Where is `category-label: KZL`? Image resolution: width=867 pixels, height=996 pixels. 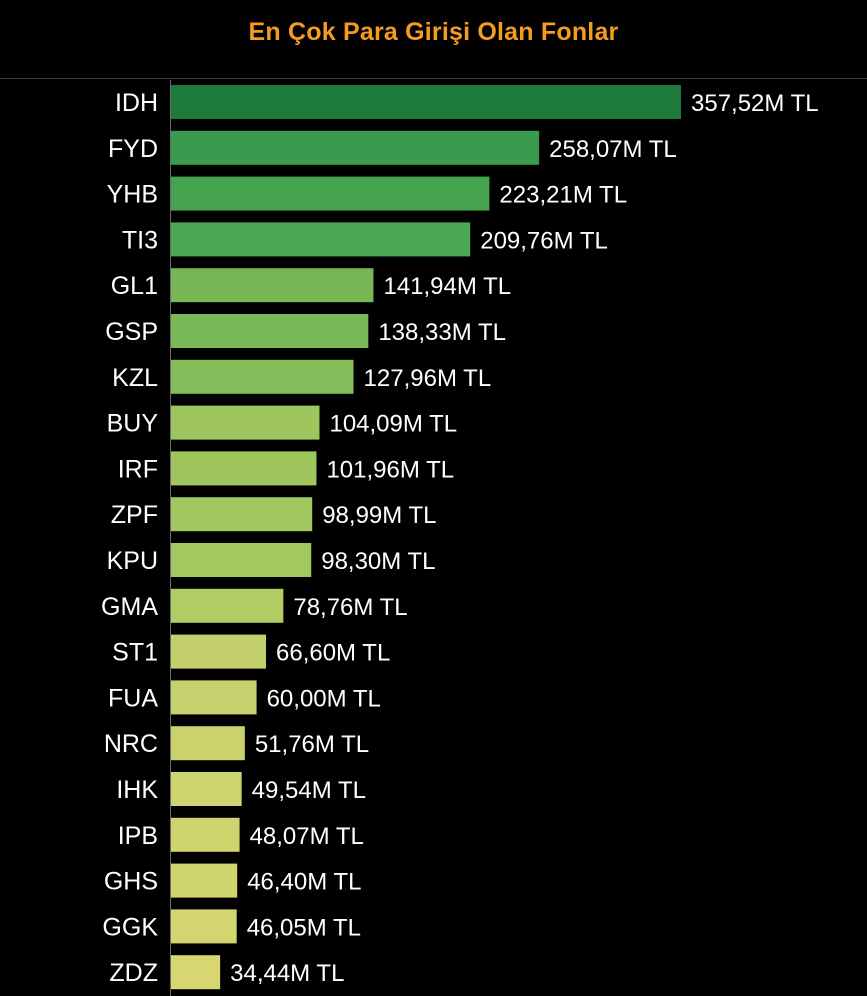 category-label: KZL is located at coordinates (135, 378).